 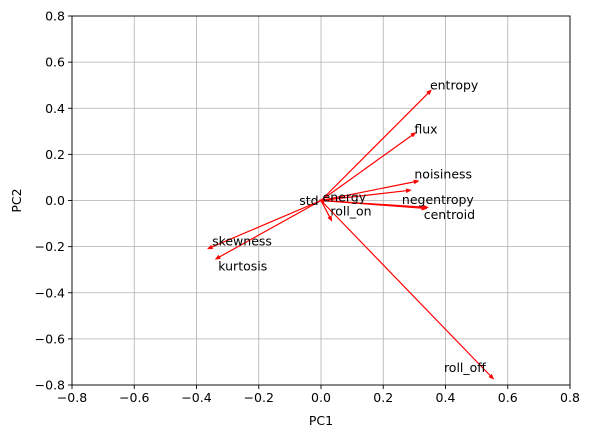 I want to click on x-tick-label: 0.8, so click(x=570, y=397).